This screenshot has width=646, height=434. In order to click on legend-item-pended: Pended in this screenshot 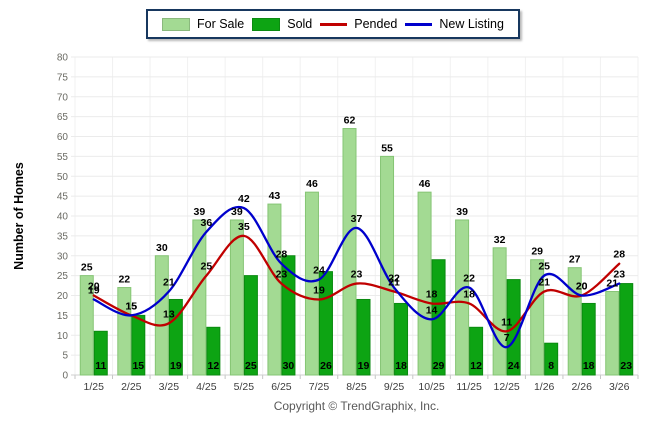, I will do `click(358, 24)`.